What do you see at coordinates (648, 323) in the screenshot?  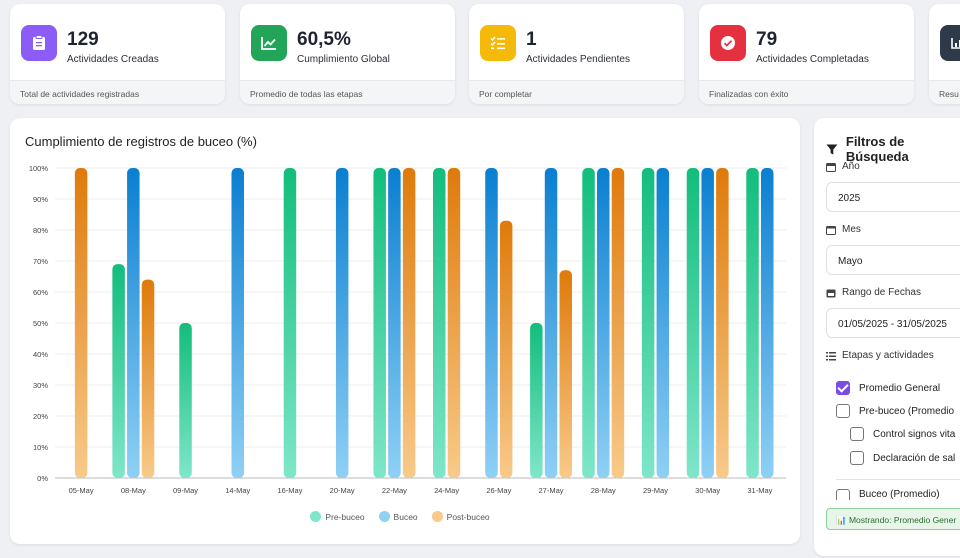 I see `bar-pre-buceo-29-May` at bounding box center [648, 323].